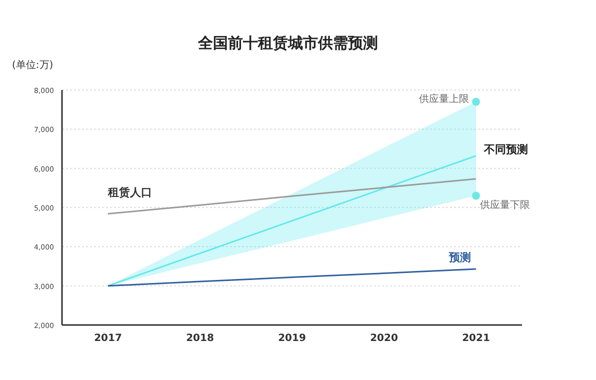  Describe the element at coordinates (108, 338) in the screenshot. I see `x-tick-label: 2017` at that location.